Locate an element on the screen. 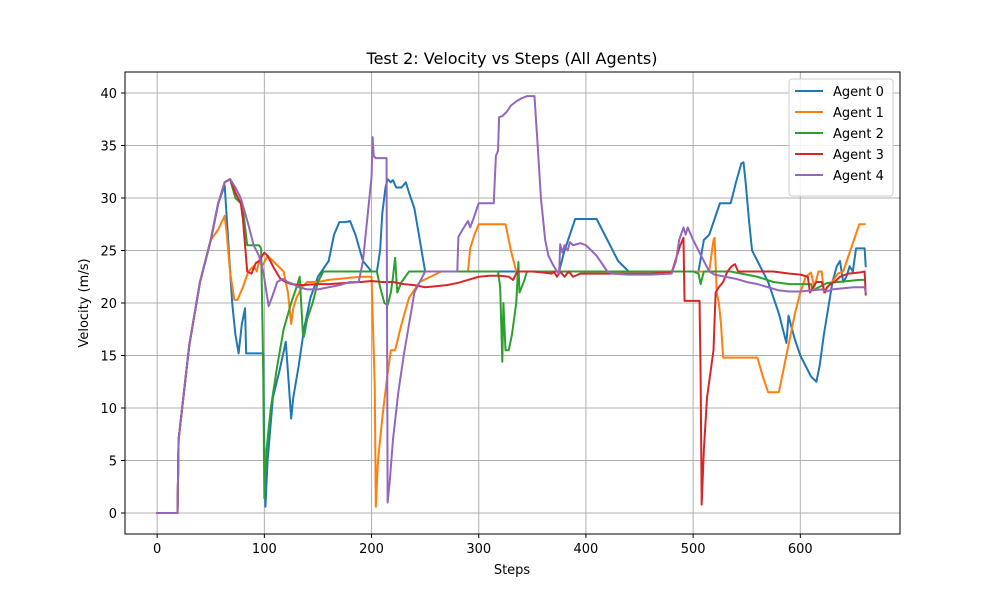 The height and width of the screenshot is (600, 1000). y-tick-label: 0 is located at coordinates (113, 514).